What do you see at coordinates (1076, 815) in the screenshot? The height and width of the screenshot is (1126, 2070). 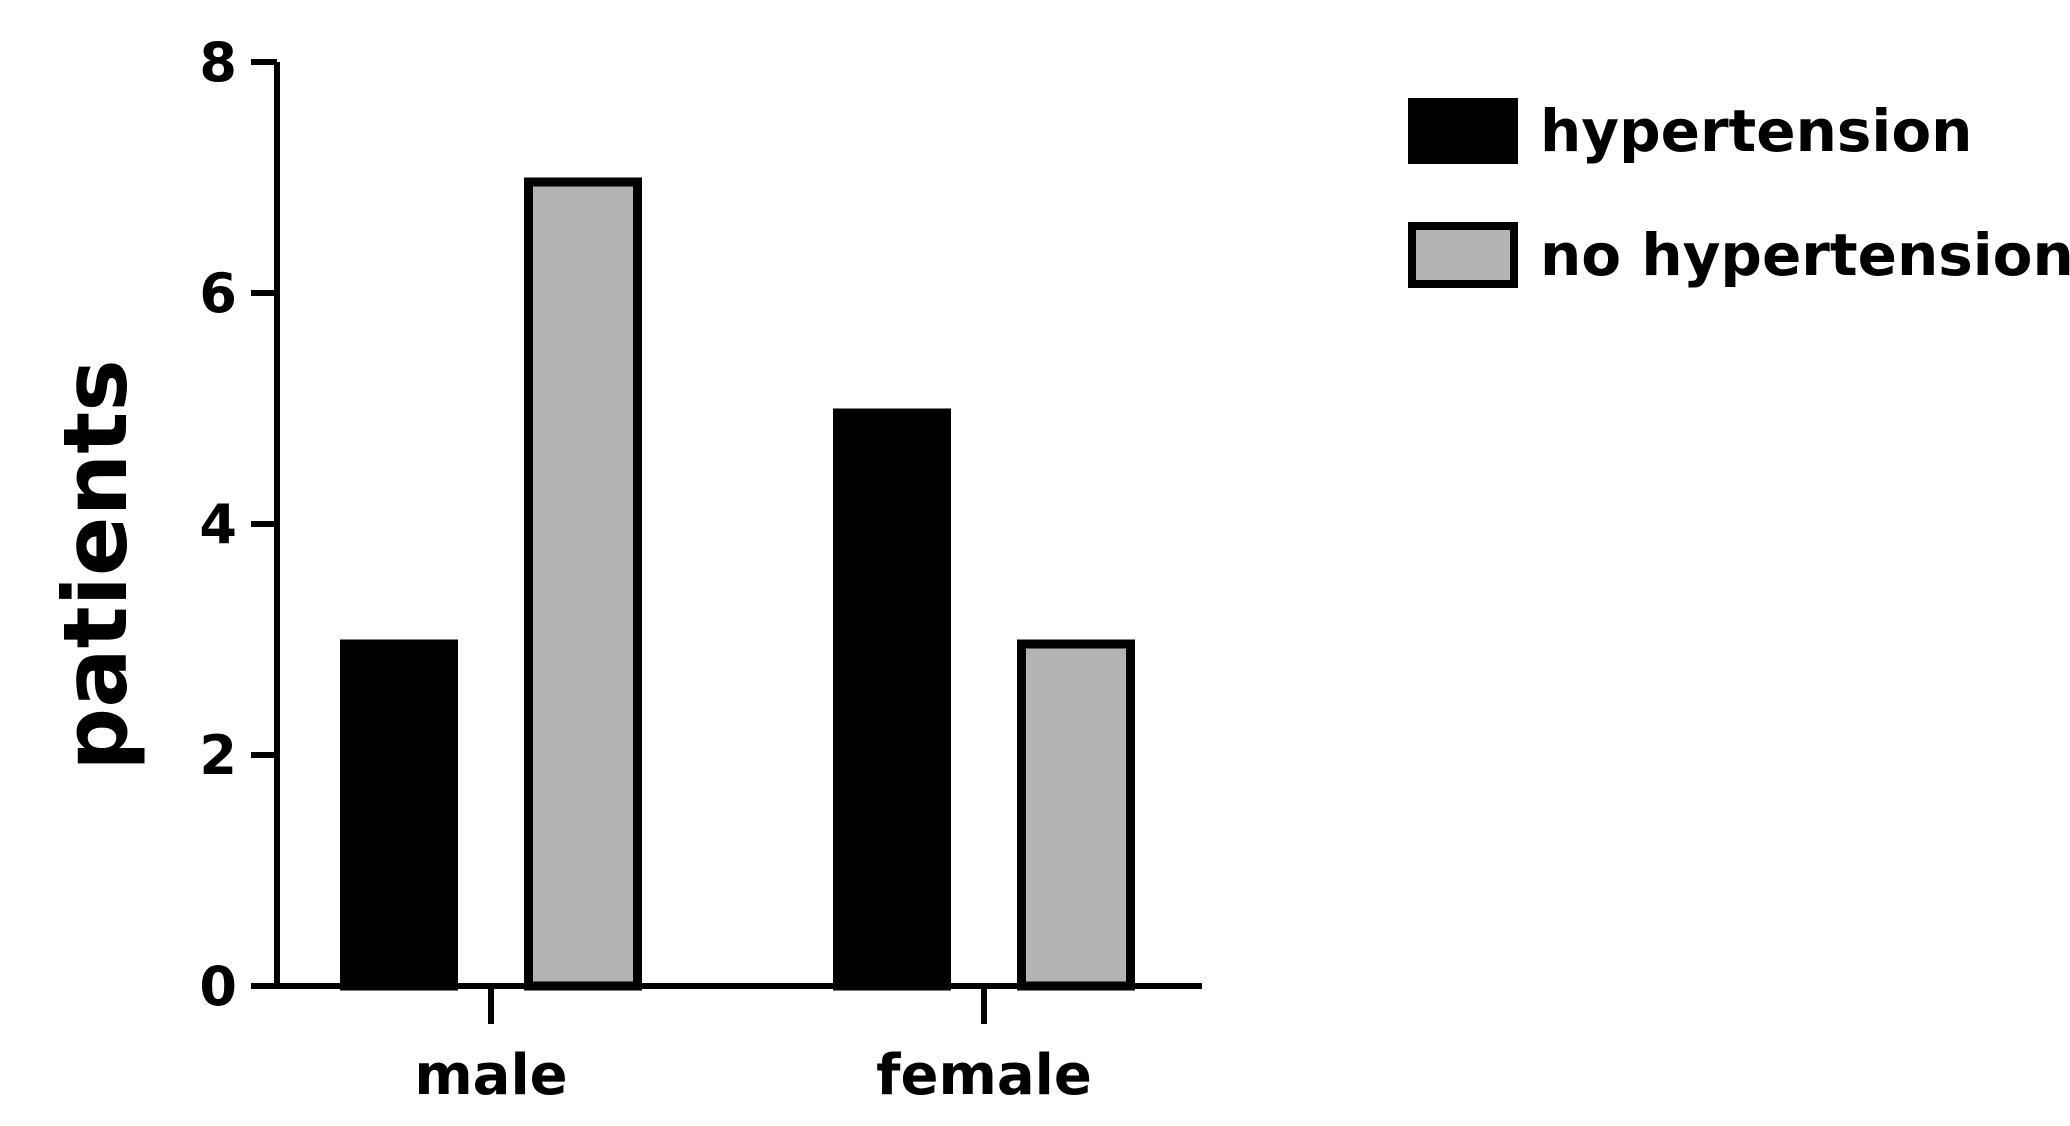 I see `bar-female-no-hypertension` at bounding box center [1076, 815].